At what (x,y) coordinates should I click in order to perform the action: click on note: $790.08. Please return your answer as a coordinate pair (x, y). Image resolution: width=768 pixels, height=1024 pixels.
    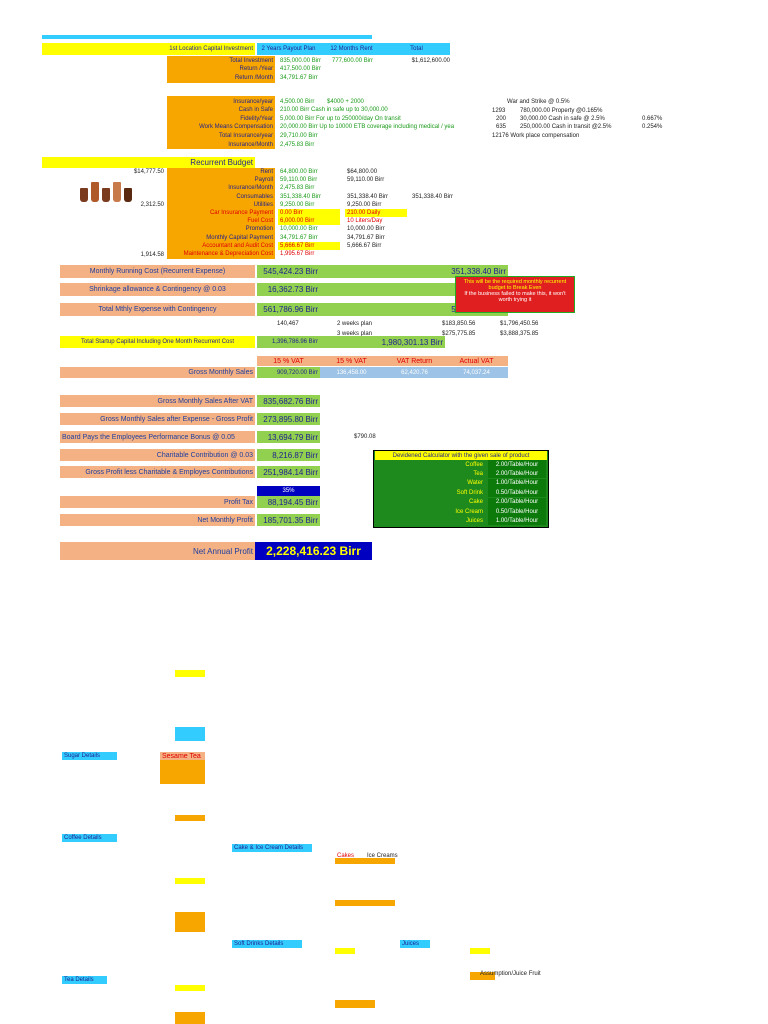
    Looking at the image, I should click on (365, 437).